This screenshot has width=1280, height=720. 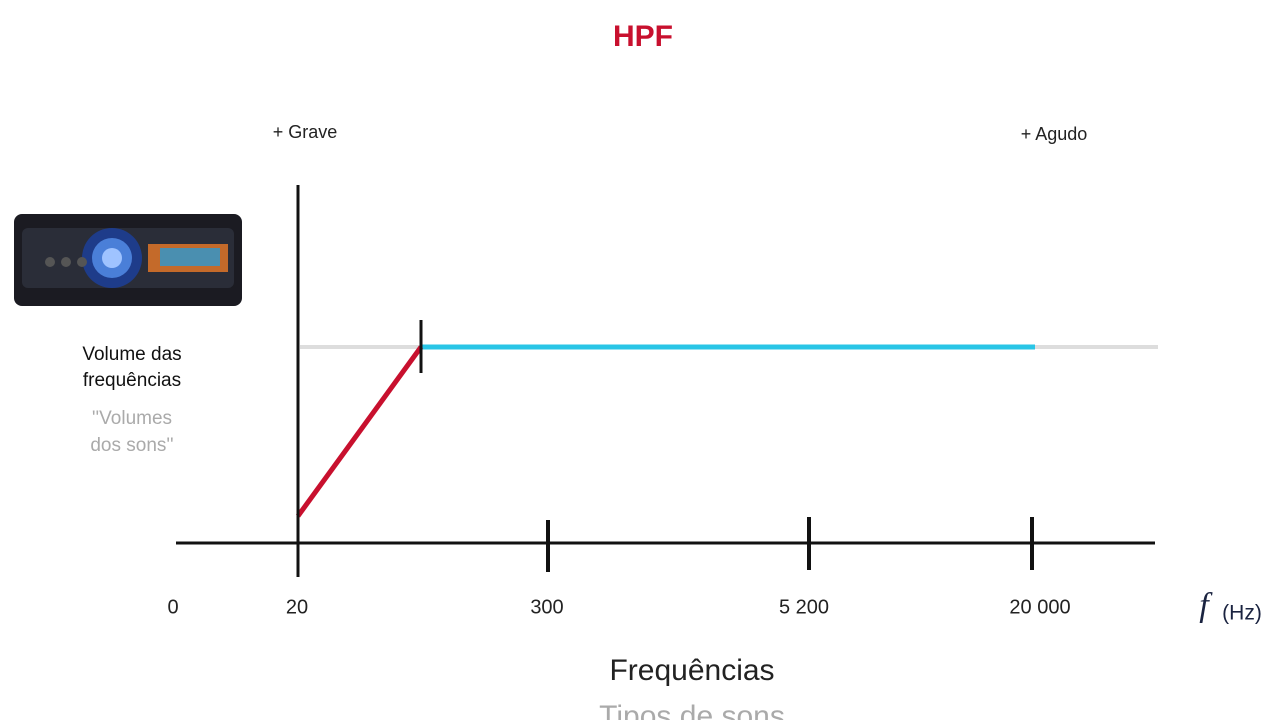 What do you see at coordinates (546, 607) in the screenshot?
I see `x-tick-label: 300` at bounding box center [546, 607].